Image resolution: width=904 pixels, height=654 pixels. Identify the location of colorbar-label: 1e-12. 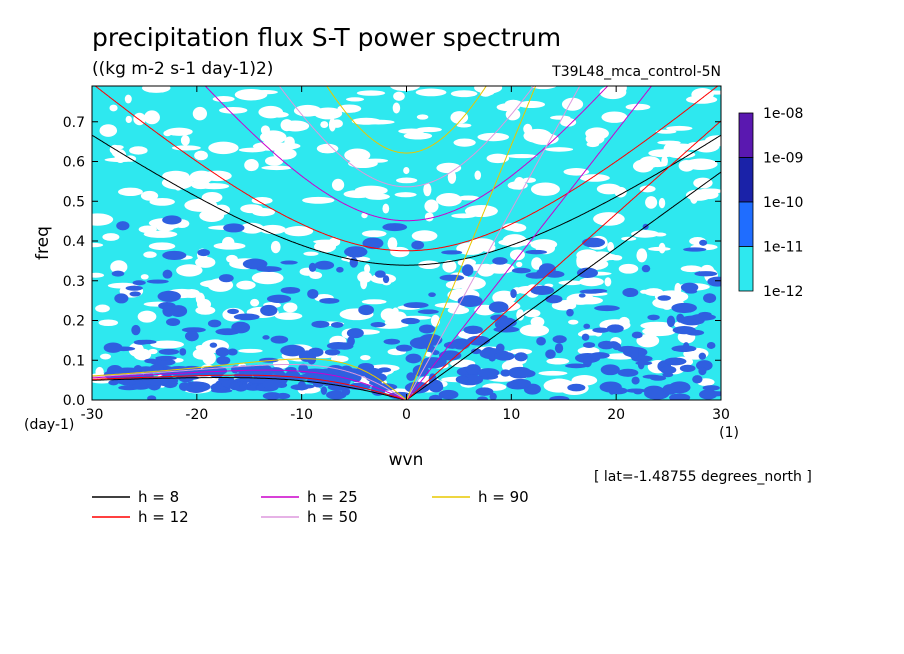
(783, 292).